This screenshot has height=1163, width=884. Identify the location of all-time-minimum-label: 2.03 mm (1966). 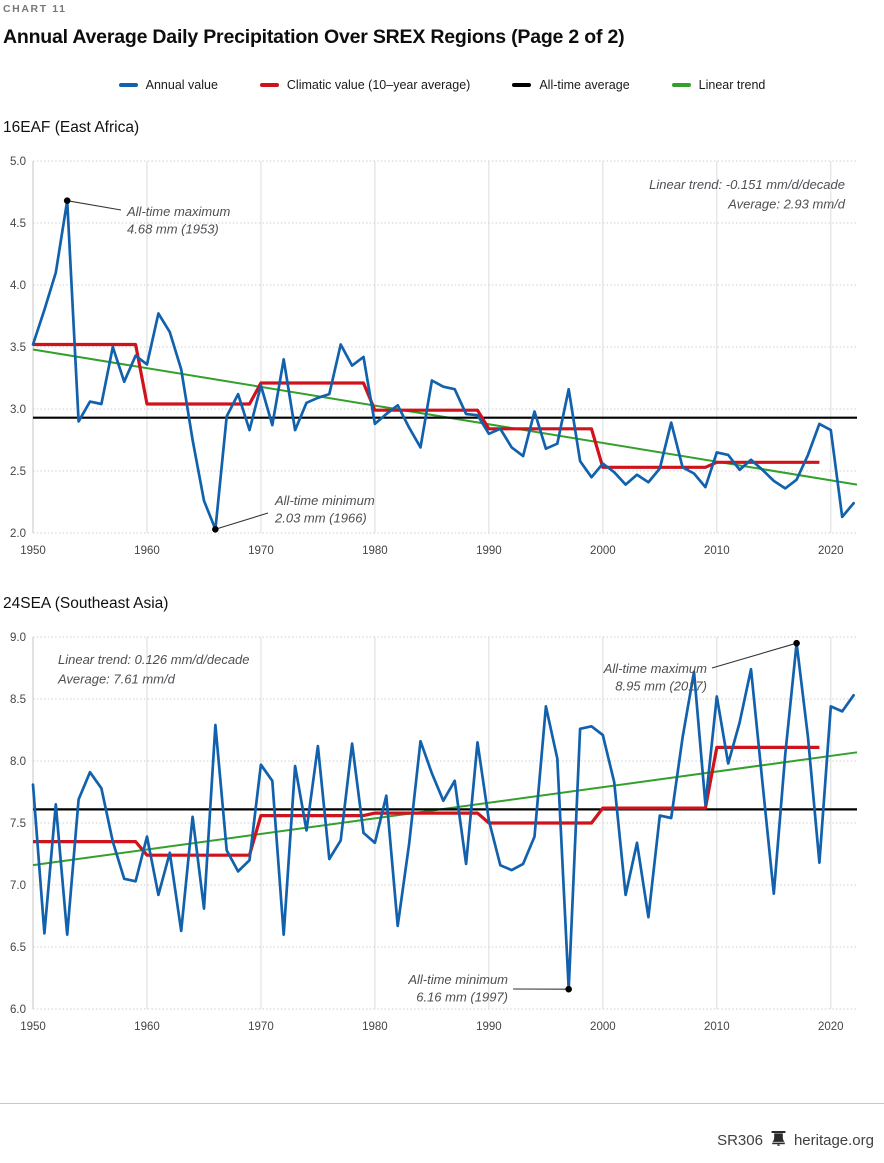
(320, 518).